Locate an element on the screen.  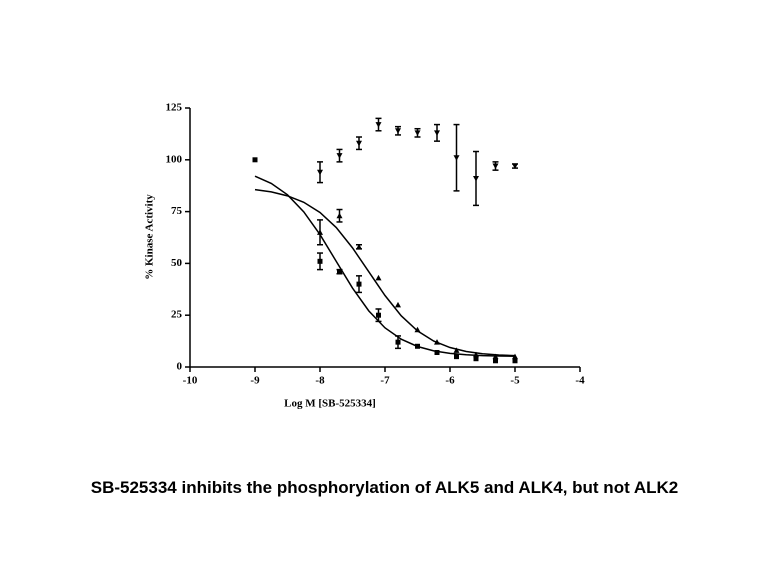
x-tick-label: -4 is located at coordinates (580, 381).